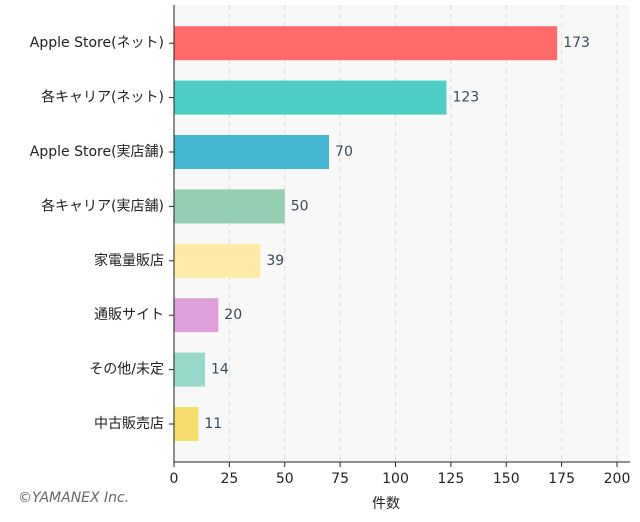 This screenshot has height=522, width=640. What do you see at coordinates (102, 98) in the screenshot?
I see `y-tick-label: 各キャリア(ネット)` at bounding box center [102, 98].